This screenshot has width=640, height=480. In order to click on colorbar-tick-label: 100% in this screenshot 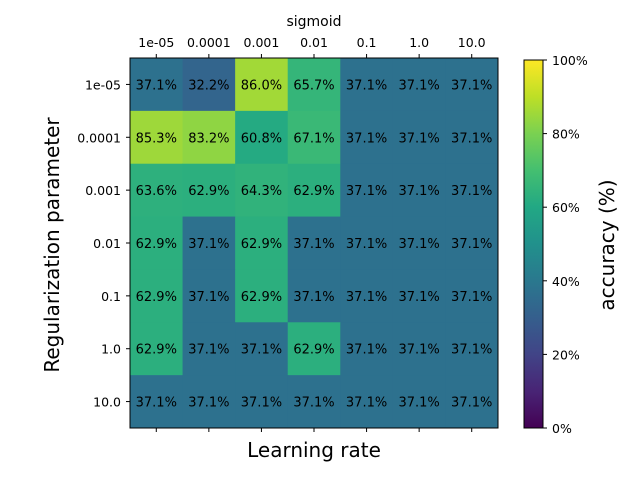, I will do `click(570, 60)`.